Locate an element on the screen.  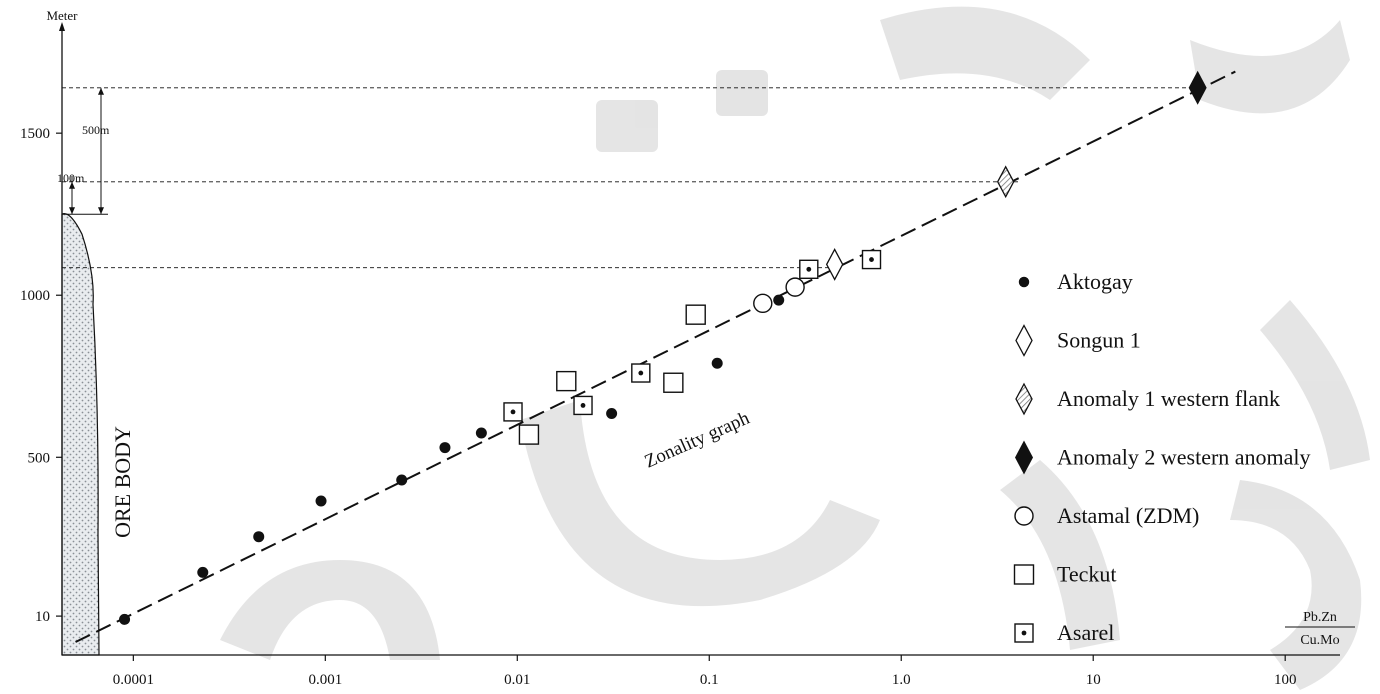
legend-item: Songun 1 is located at coordinates (1078, 340).